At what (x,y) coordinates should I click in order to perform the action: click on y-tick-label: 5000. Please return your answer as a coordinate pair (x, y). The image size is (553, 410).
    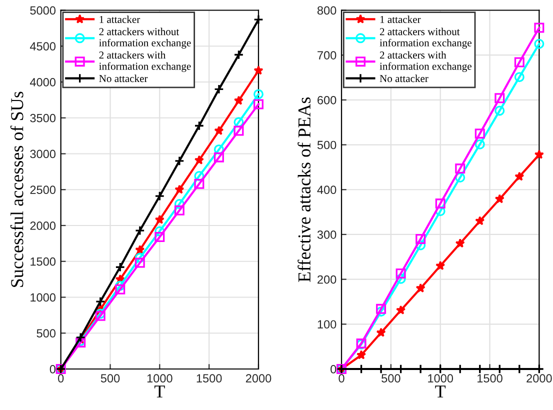
    Looking at the image, I should click on (43, 10).